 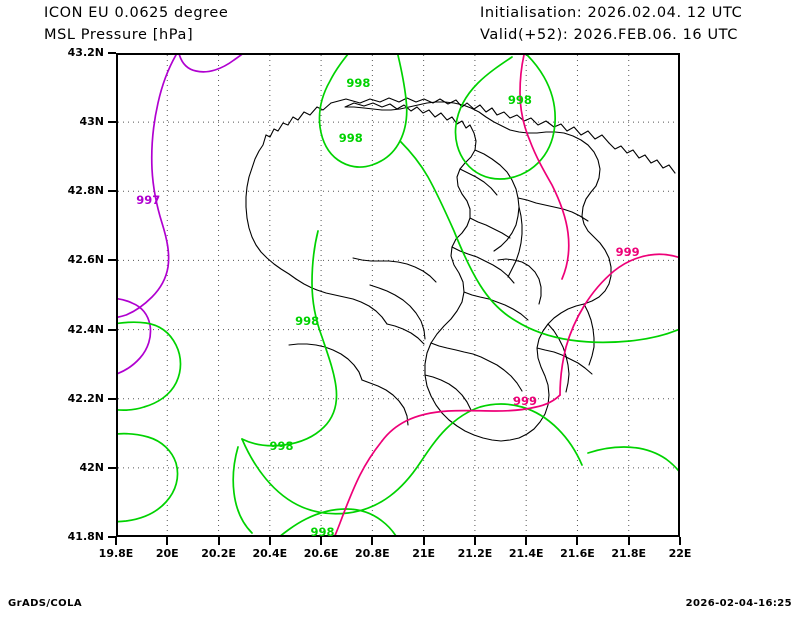 I want to click on y-axis-label: 42.6N, so click(x=85, y=260).